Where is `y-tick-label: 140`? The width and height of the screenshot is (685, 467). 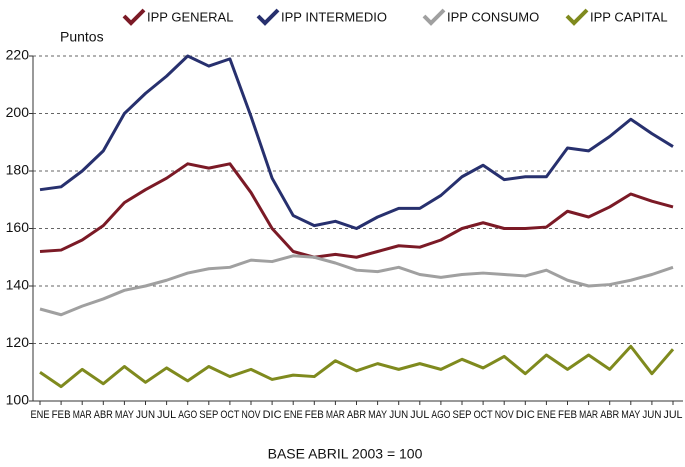 y-tick-label: 140 is located at coordinates (18, 285).